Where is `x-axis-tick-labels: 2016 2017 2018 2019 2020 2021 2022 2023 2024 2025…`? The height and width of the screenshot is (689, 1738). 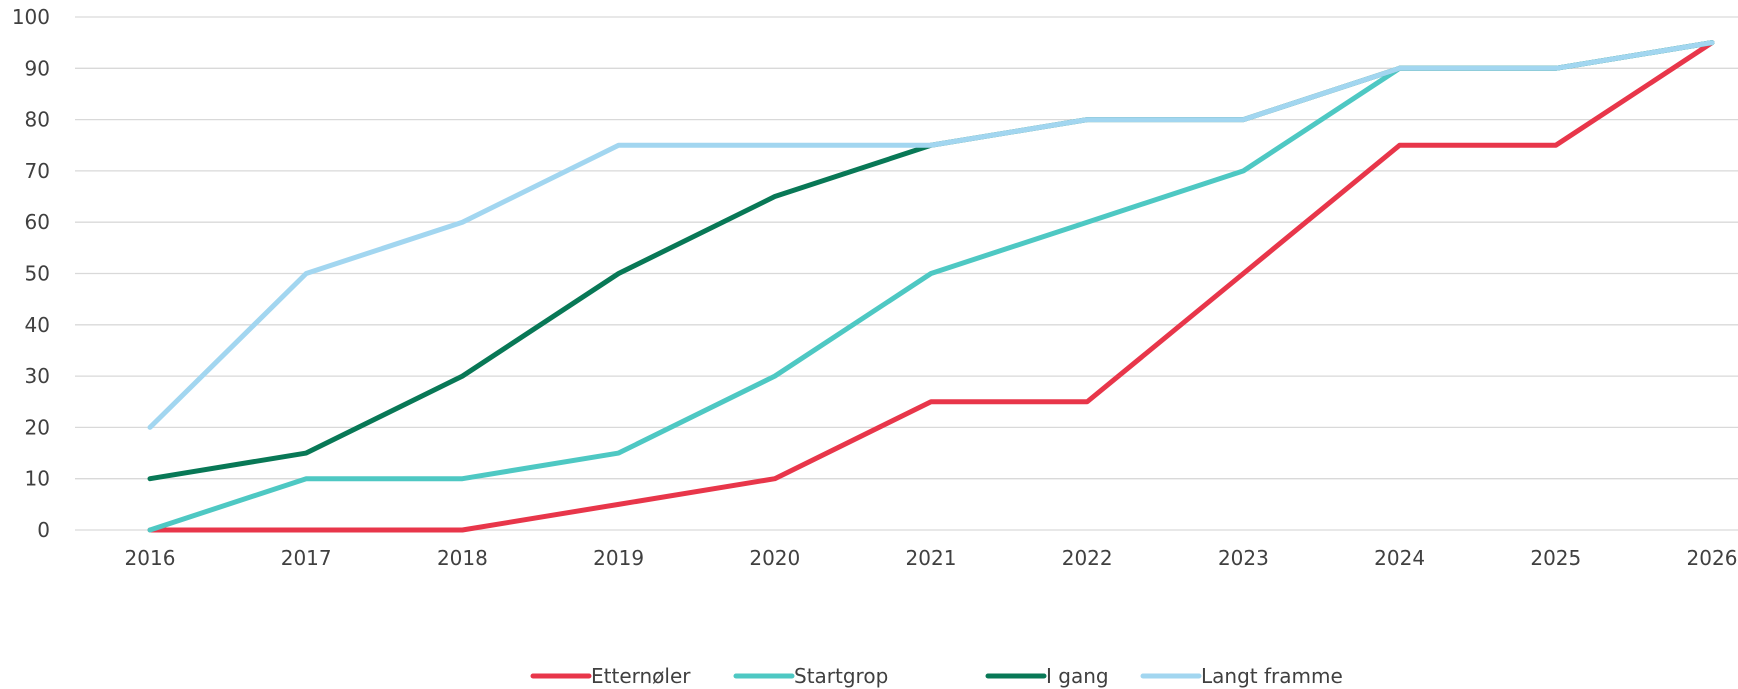
x-axis-tick-labels: 2016 2017 2018 2019 2020 2021 2022 2023 2024 2025… is located at coordinates (931, 558).